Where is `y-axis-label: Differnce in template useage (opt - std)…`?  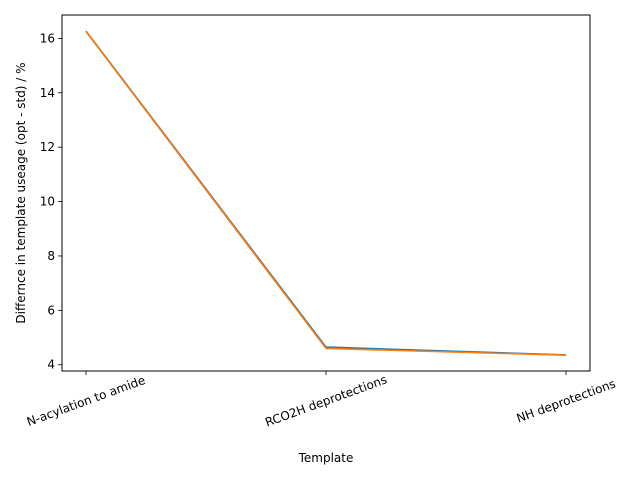 y-axis-label: Differnce in template useage (opt - std)… is located at coordinates (21, 192).